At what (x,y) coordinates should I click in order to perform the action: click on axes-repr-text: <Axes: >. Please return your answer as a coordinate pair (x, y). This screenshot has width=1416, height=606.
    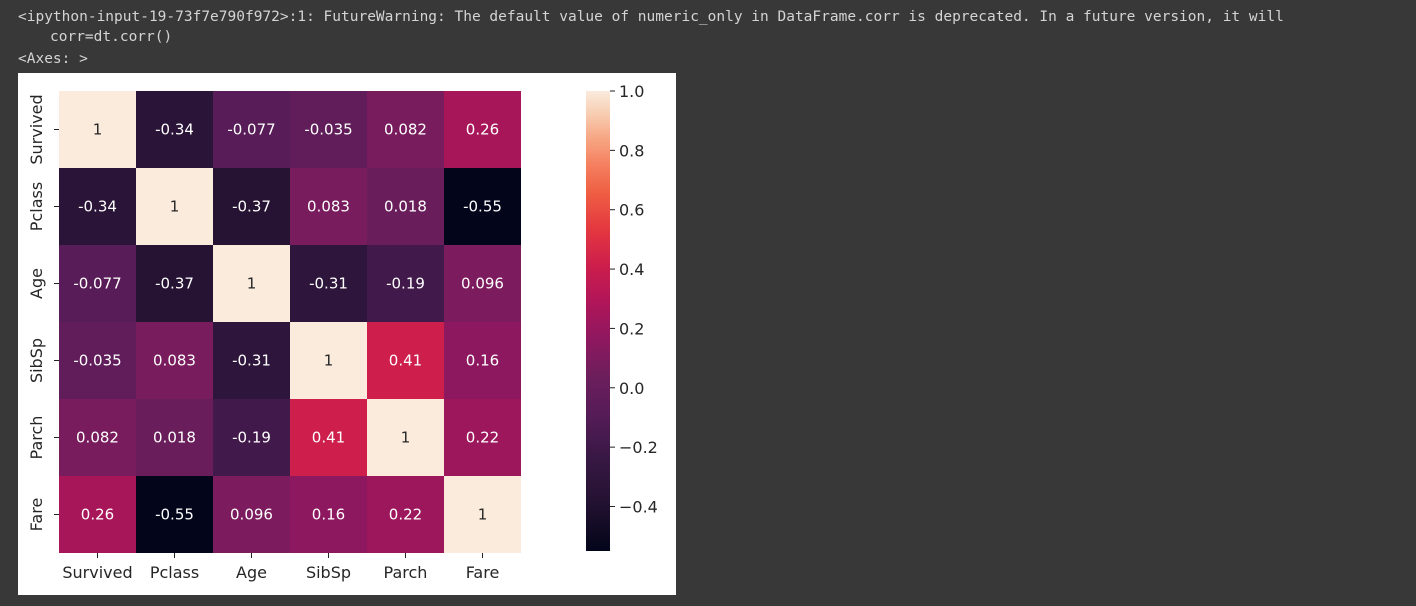
    Looking at the image, I should click on (53, 59).